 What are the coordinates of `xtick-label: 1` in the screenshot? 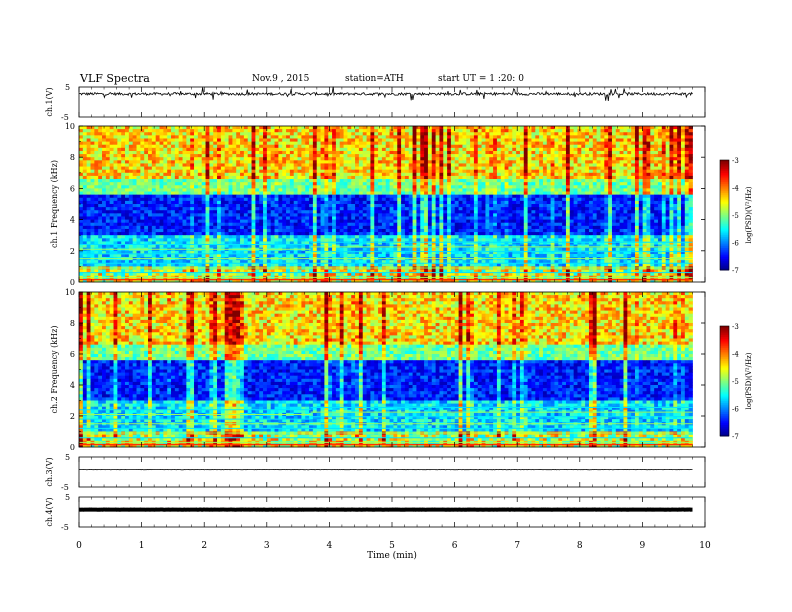 It's located at (142, 546).